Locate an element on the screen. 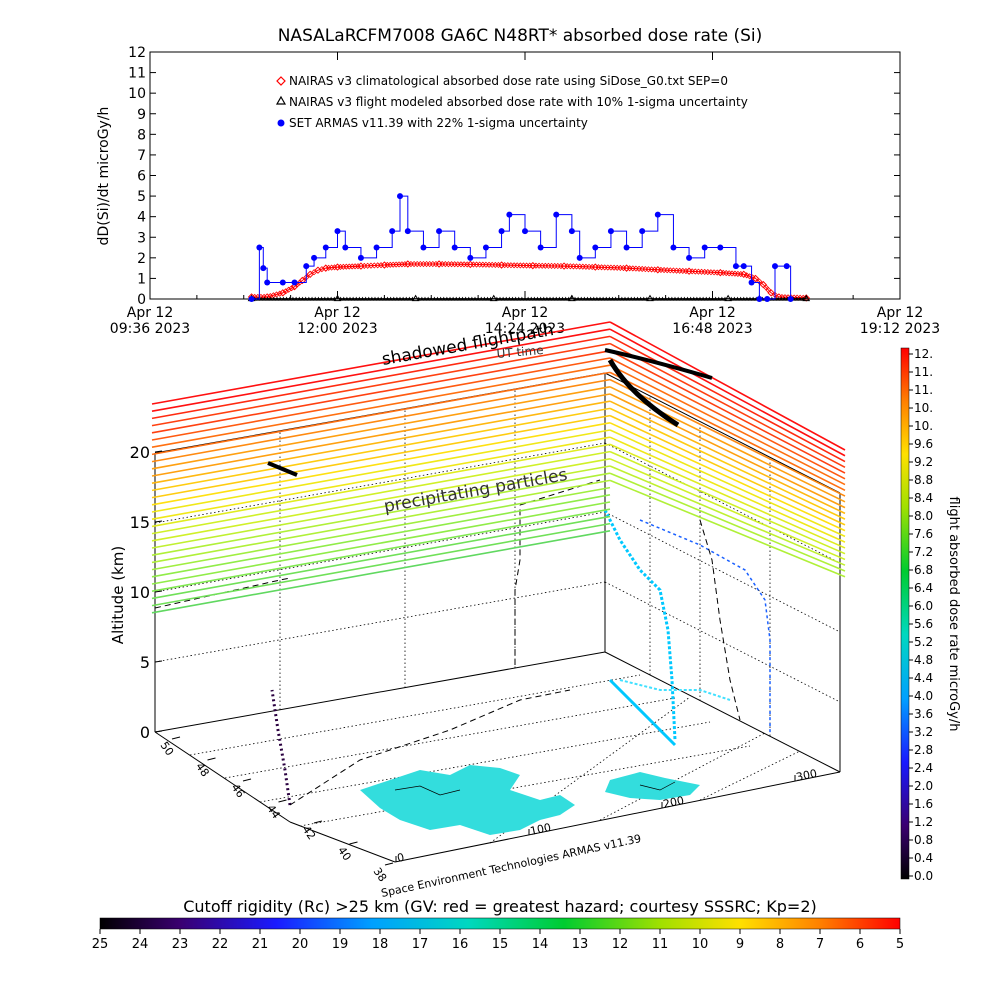 The width and height of the screenshot is (1000, 1000). colorbar-tick-label: 16 is located at coordinates (460, 944).